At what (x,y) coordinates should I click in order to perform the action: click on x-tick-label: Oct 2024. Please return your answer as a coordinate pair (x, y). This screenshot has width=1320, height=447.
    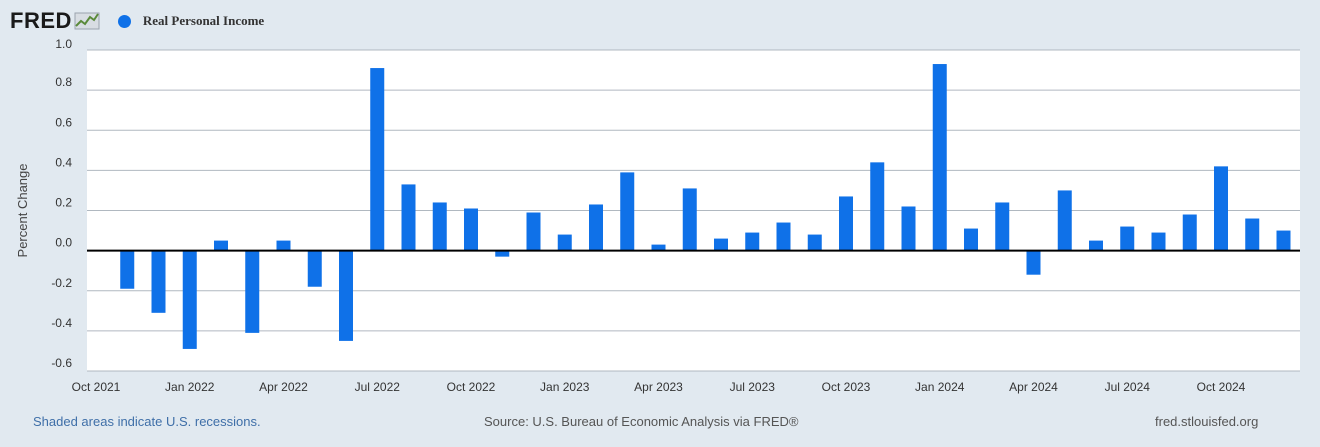
    Looking at the image, I should click on (1221, 387).